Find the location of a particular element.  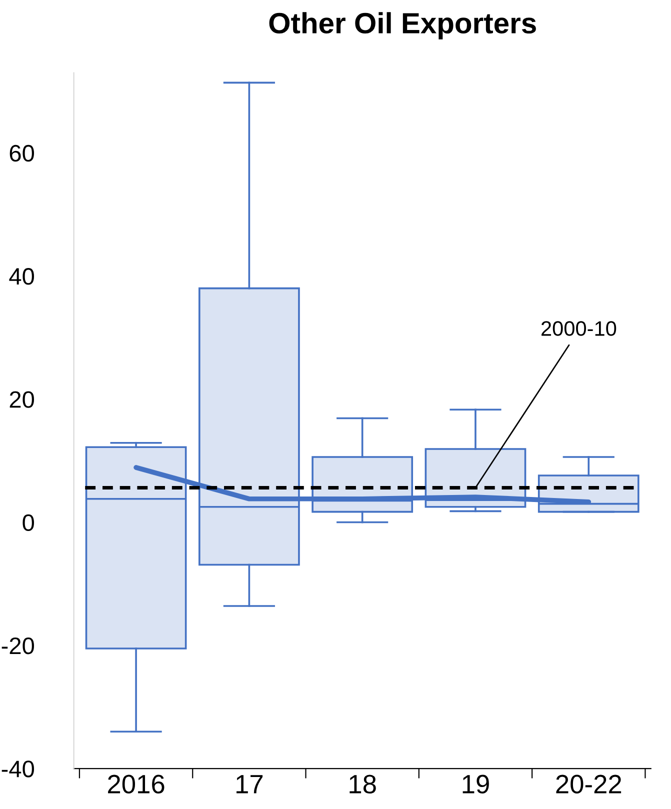

y-tick-label: -40 is located at coordinates (18, 769).